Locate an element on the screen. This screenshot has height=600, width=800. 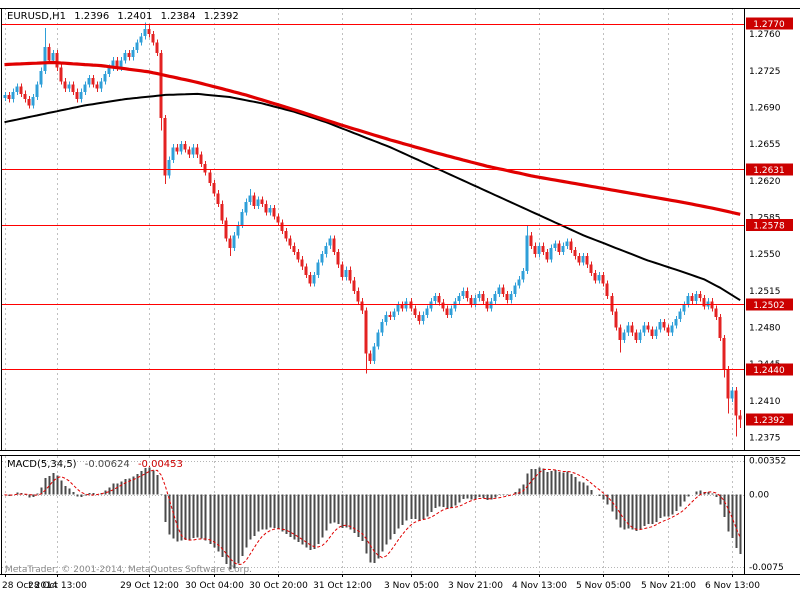
price-axis-label: 1.2760 is located at coordinates (765, 35).